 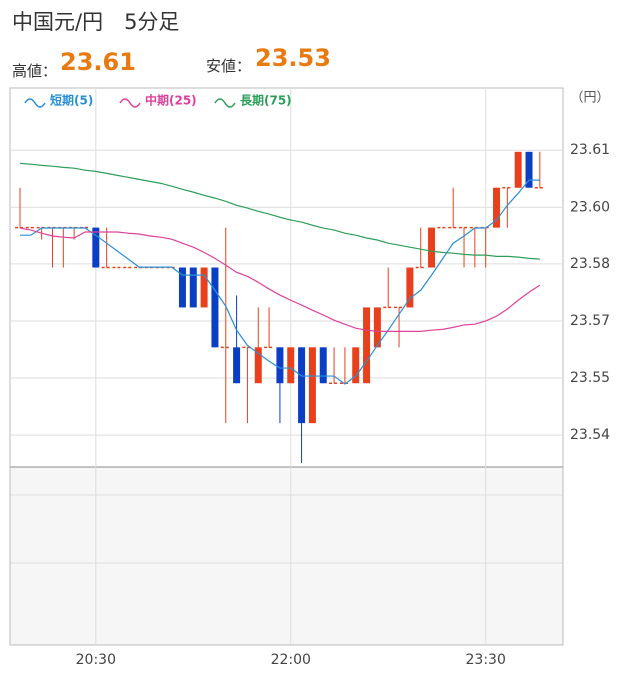 What do you see at coordinates (171, 100) in the screenshot?
I see `legend-label: 中期(25)` at bounding box center [171, 100].